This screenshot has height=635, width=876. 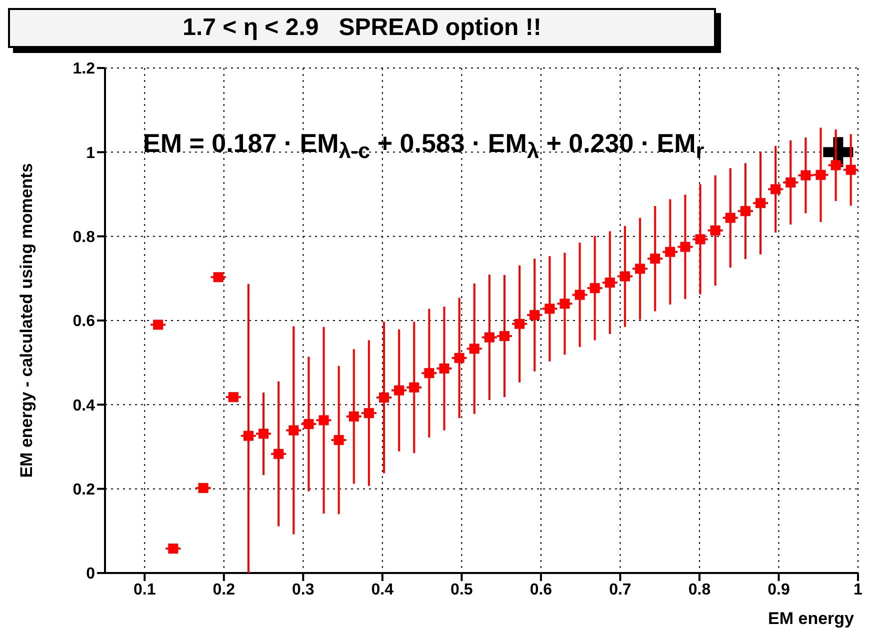 What do you see at coordinates (84, 237) in the screenshot?
I see `y-tick-label: 0.8` at bounding box center [84, 237].